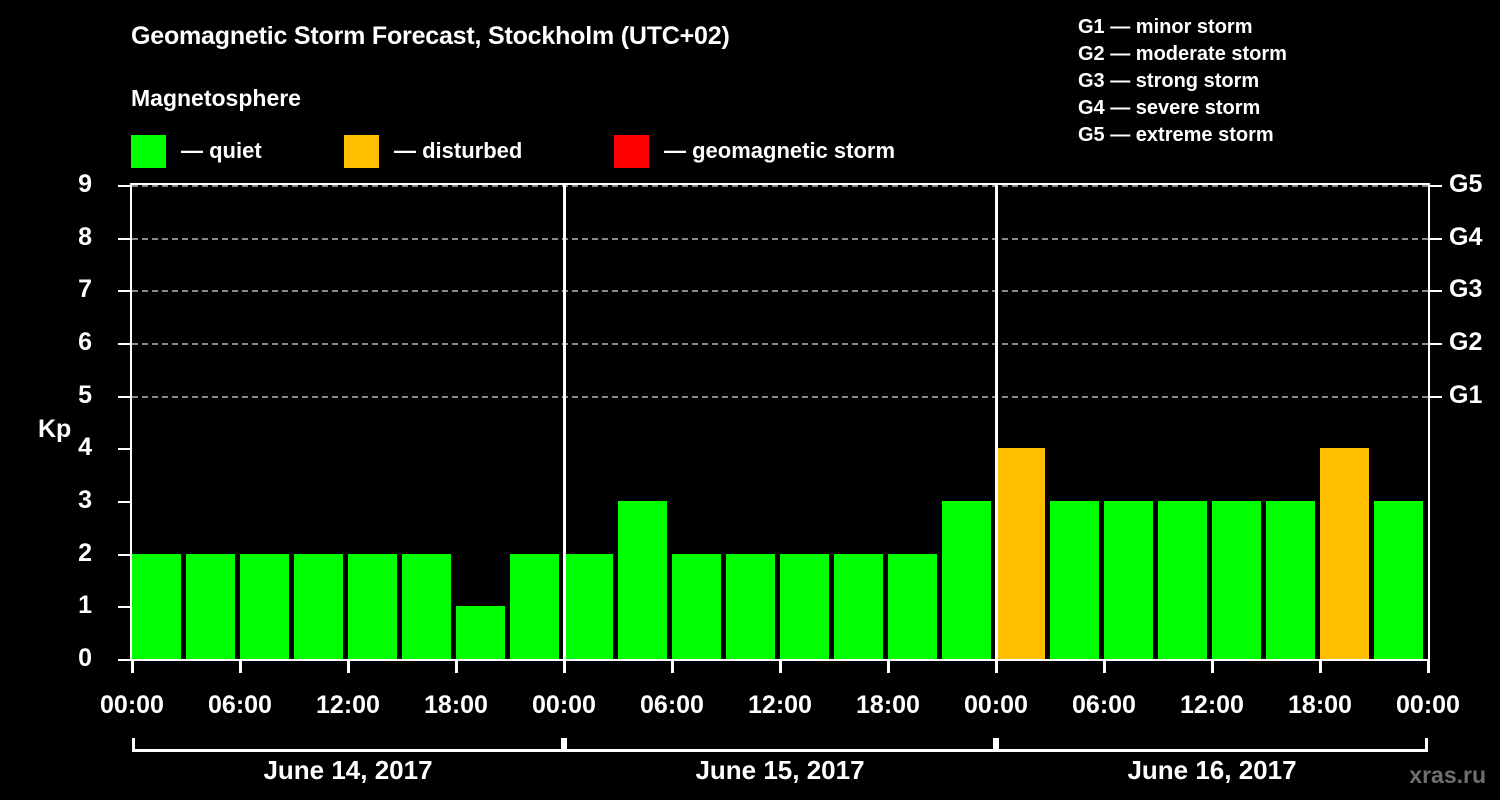 This screenshot has width=1500, height=800. I want to click on x-tick-label-0: 00:00, so click(132, 705).